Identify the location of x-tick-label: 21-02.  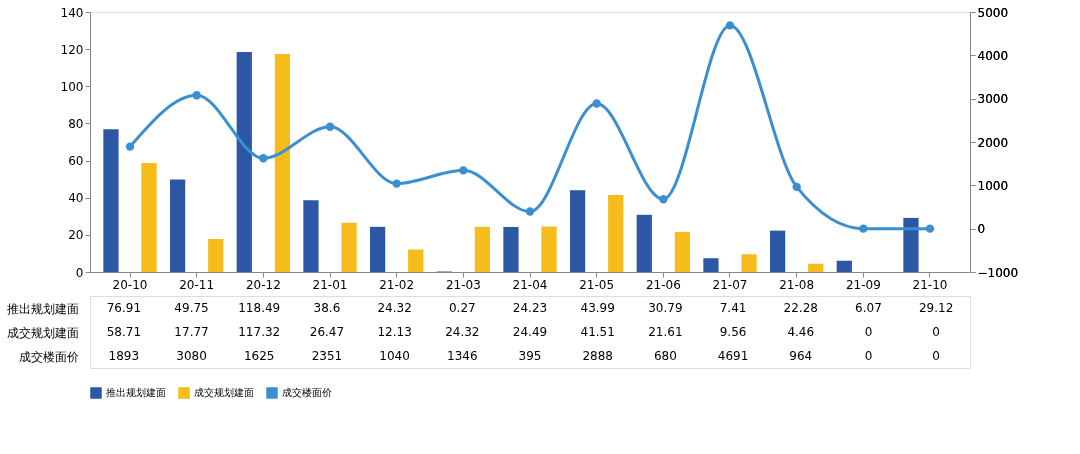
(397, 284).